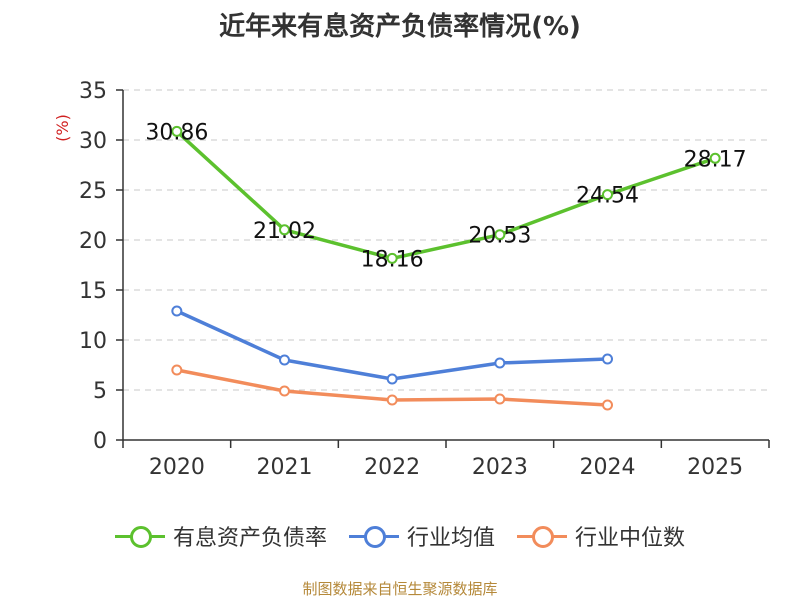 Image resolution: width=800 pixels, height=600 pixels. What do you see at coordinates (100, 441) in the screenshot?
I see `y-tick-label: 0` at bounding box center [100, 441].